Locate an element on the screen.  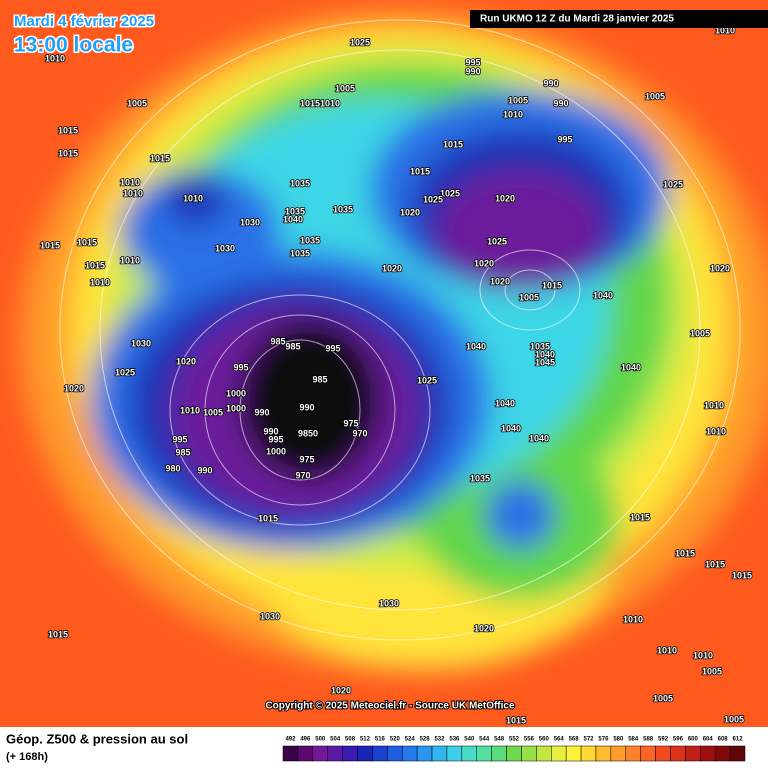
colorbar-label: 572 is located at coordinates (589, 740).